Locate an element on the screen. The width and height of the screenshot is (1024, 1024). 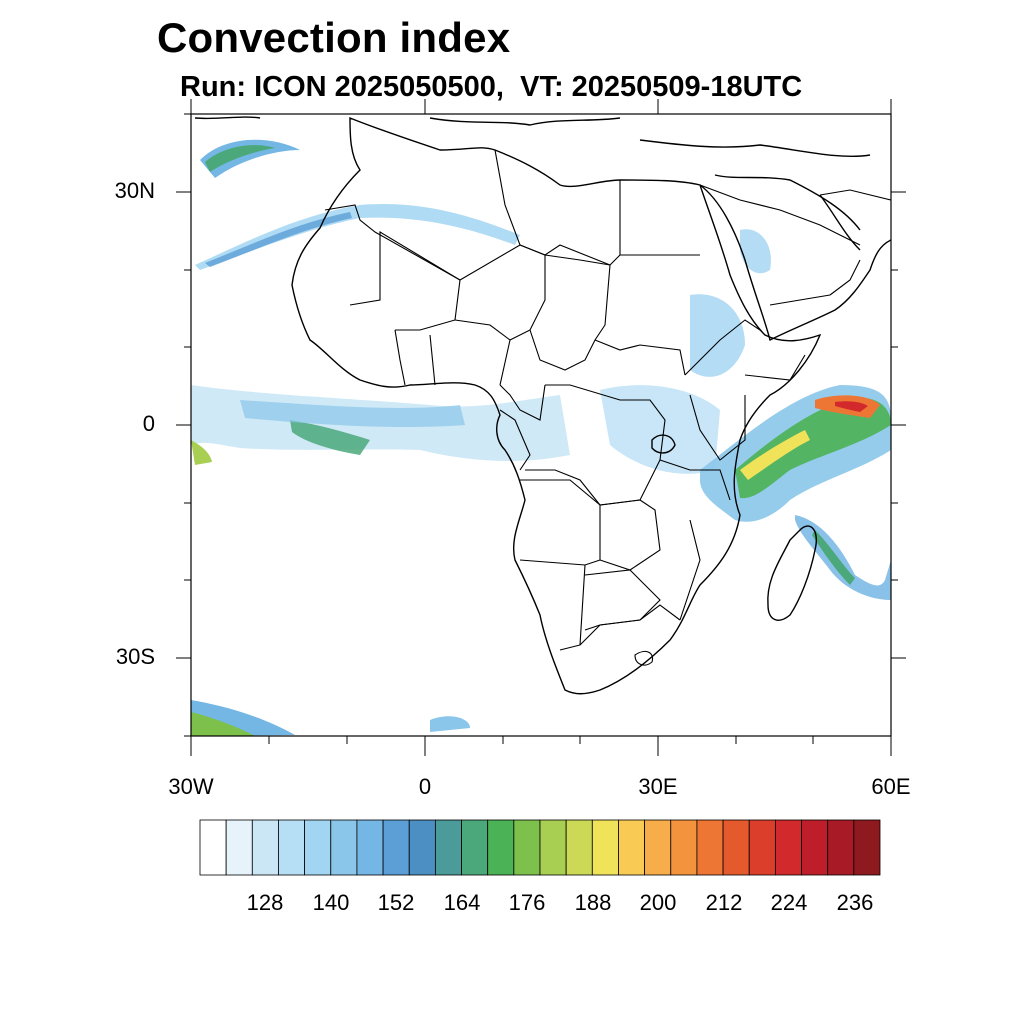
border-somalia is located at coordinates (775, 367).